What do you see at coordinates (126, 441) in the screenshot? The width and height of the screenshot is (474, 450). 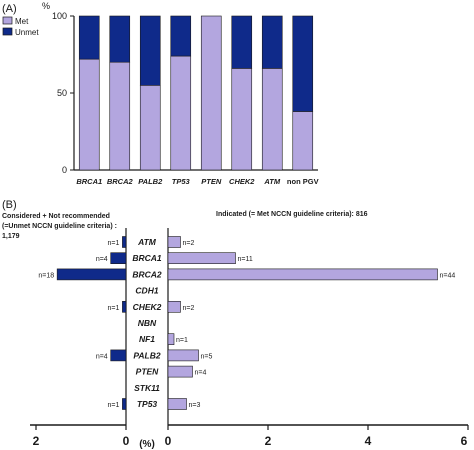 I see `left-x-tick-label: 0` at bounding box center [126, 441].